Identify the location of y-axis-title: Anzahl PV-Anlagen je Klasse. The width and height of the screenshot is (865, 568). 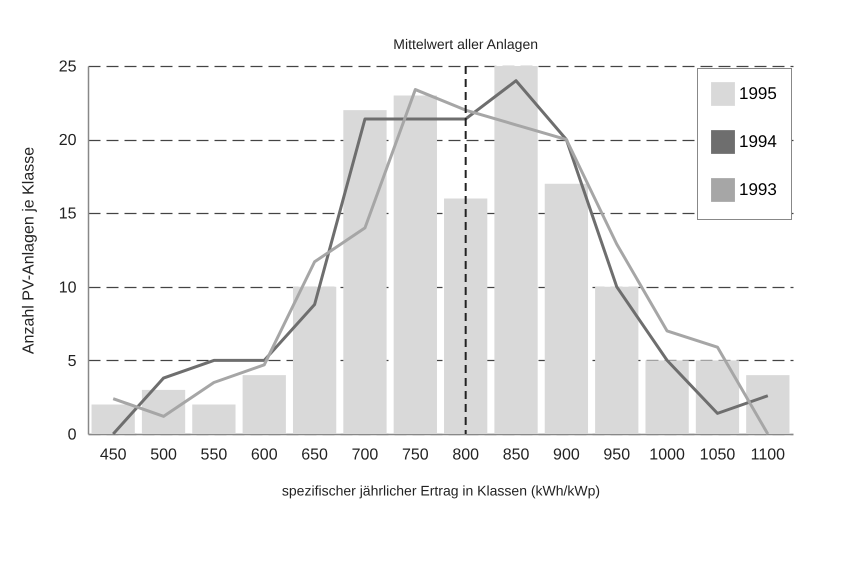
(29, 250).